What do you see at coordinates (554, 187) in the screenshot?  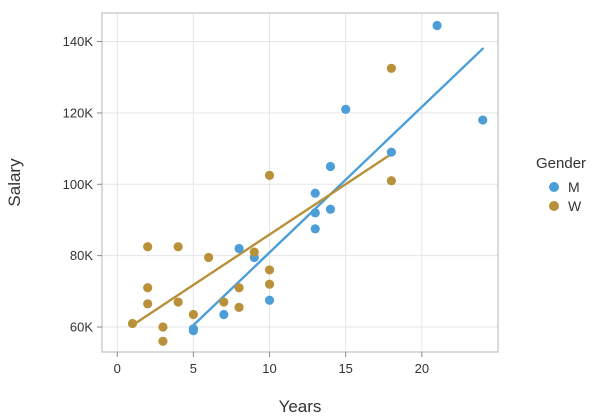 I see `legend-key-m` at bounding box center [554, 187].